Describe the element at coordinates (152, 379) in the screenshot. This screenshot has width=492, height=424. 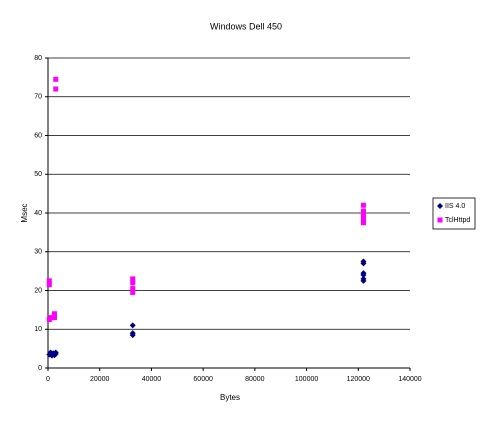
I see `x-tick-label: 40000` at that location.